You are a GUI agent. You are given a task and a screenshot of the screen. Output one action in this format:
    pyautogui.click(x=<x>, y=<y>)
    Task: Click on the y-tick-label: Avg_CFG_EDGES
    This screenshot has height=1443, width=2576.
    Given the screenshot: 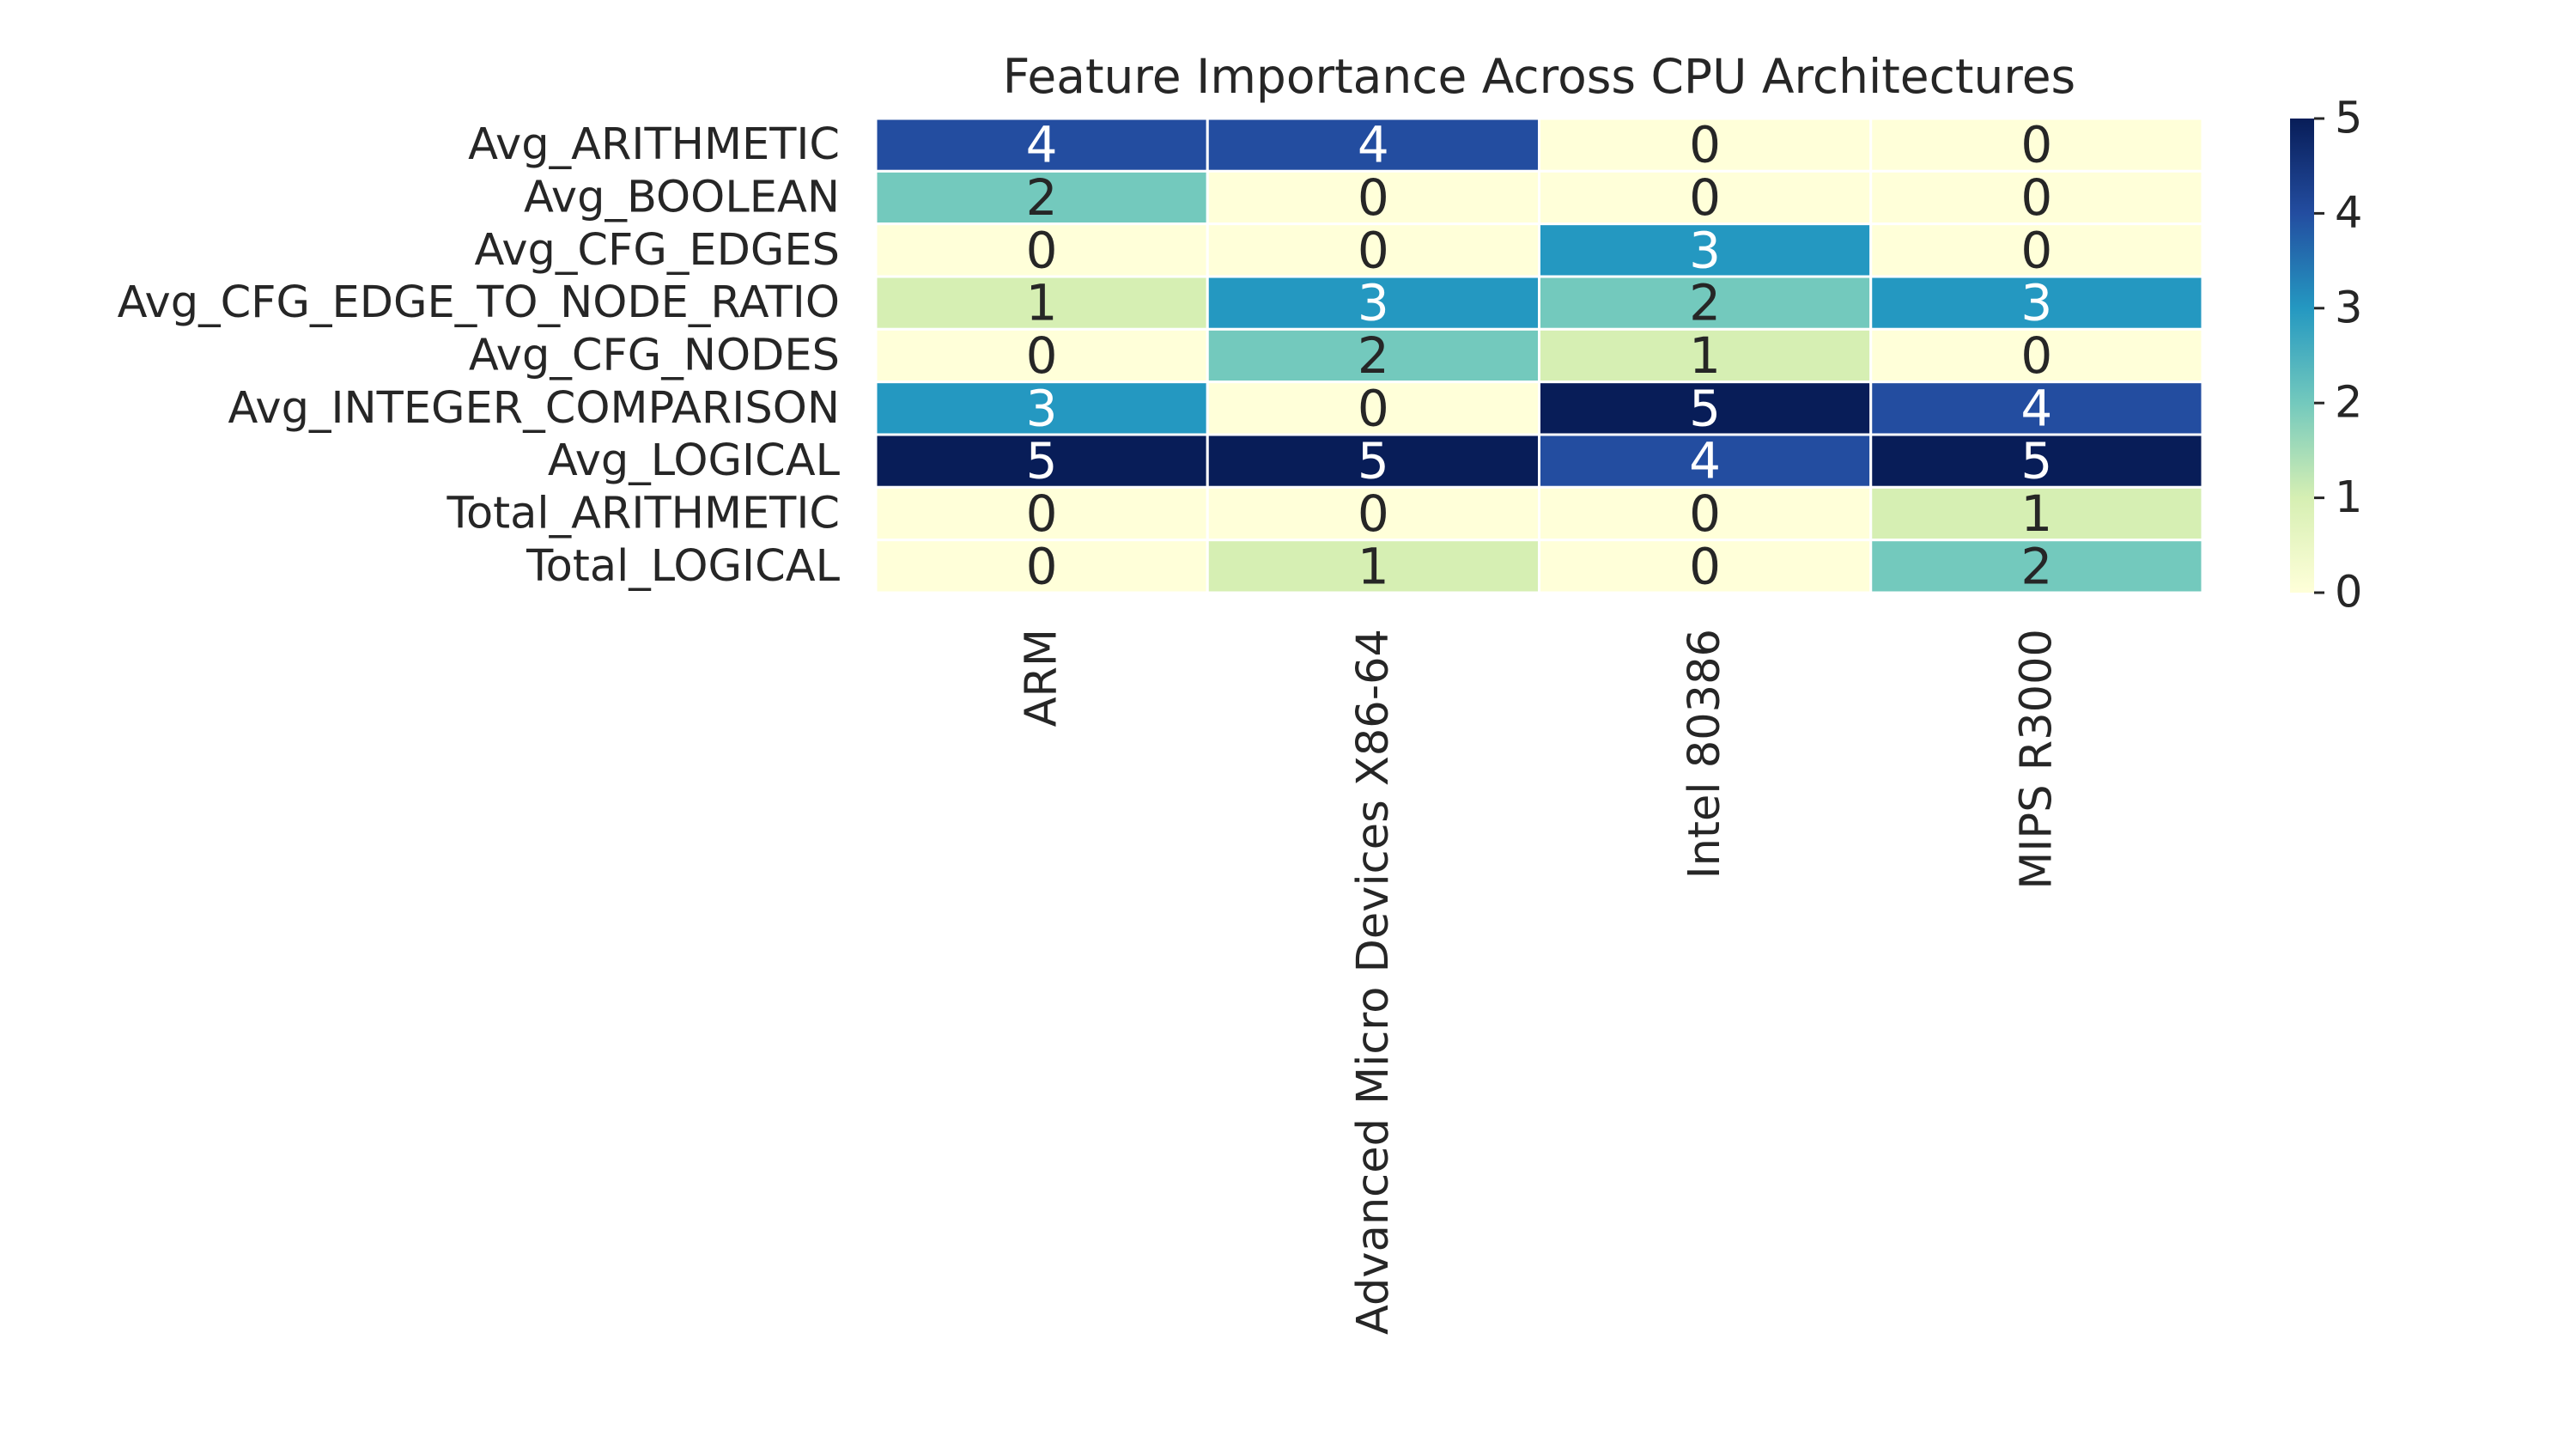 What is the action you would take?
    pyautogui.click(x=657, y=250)
    